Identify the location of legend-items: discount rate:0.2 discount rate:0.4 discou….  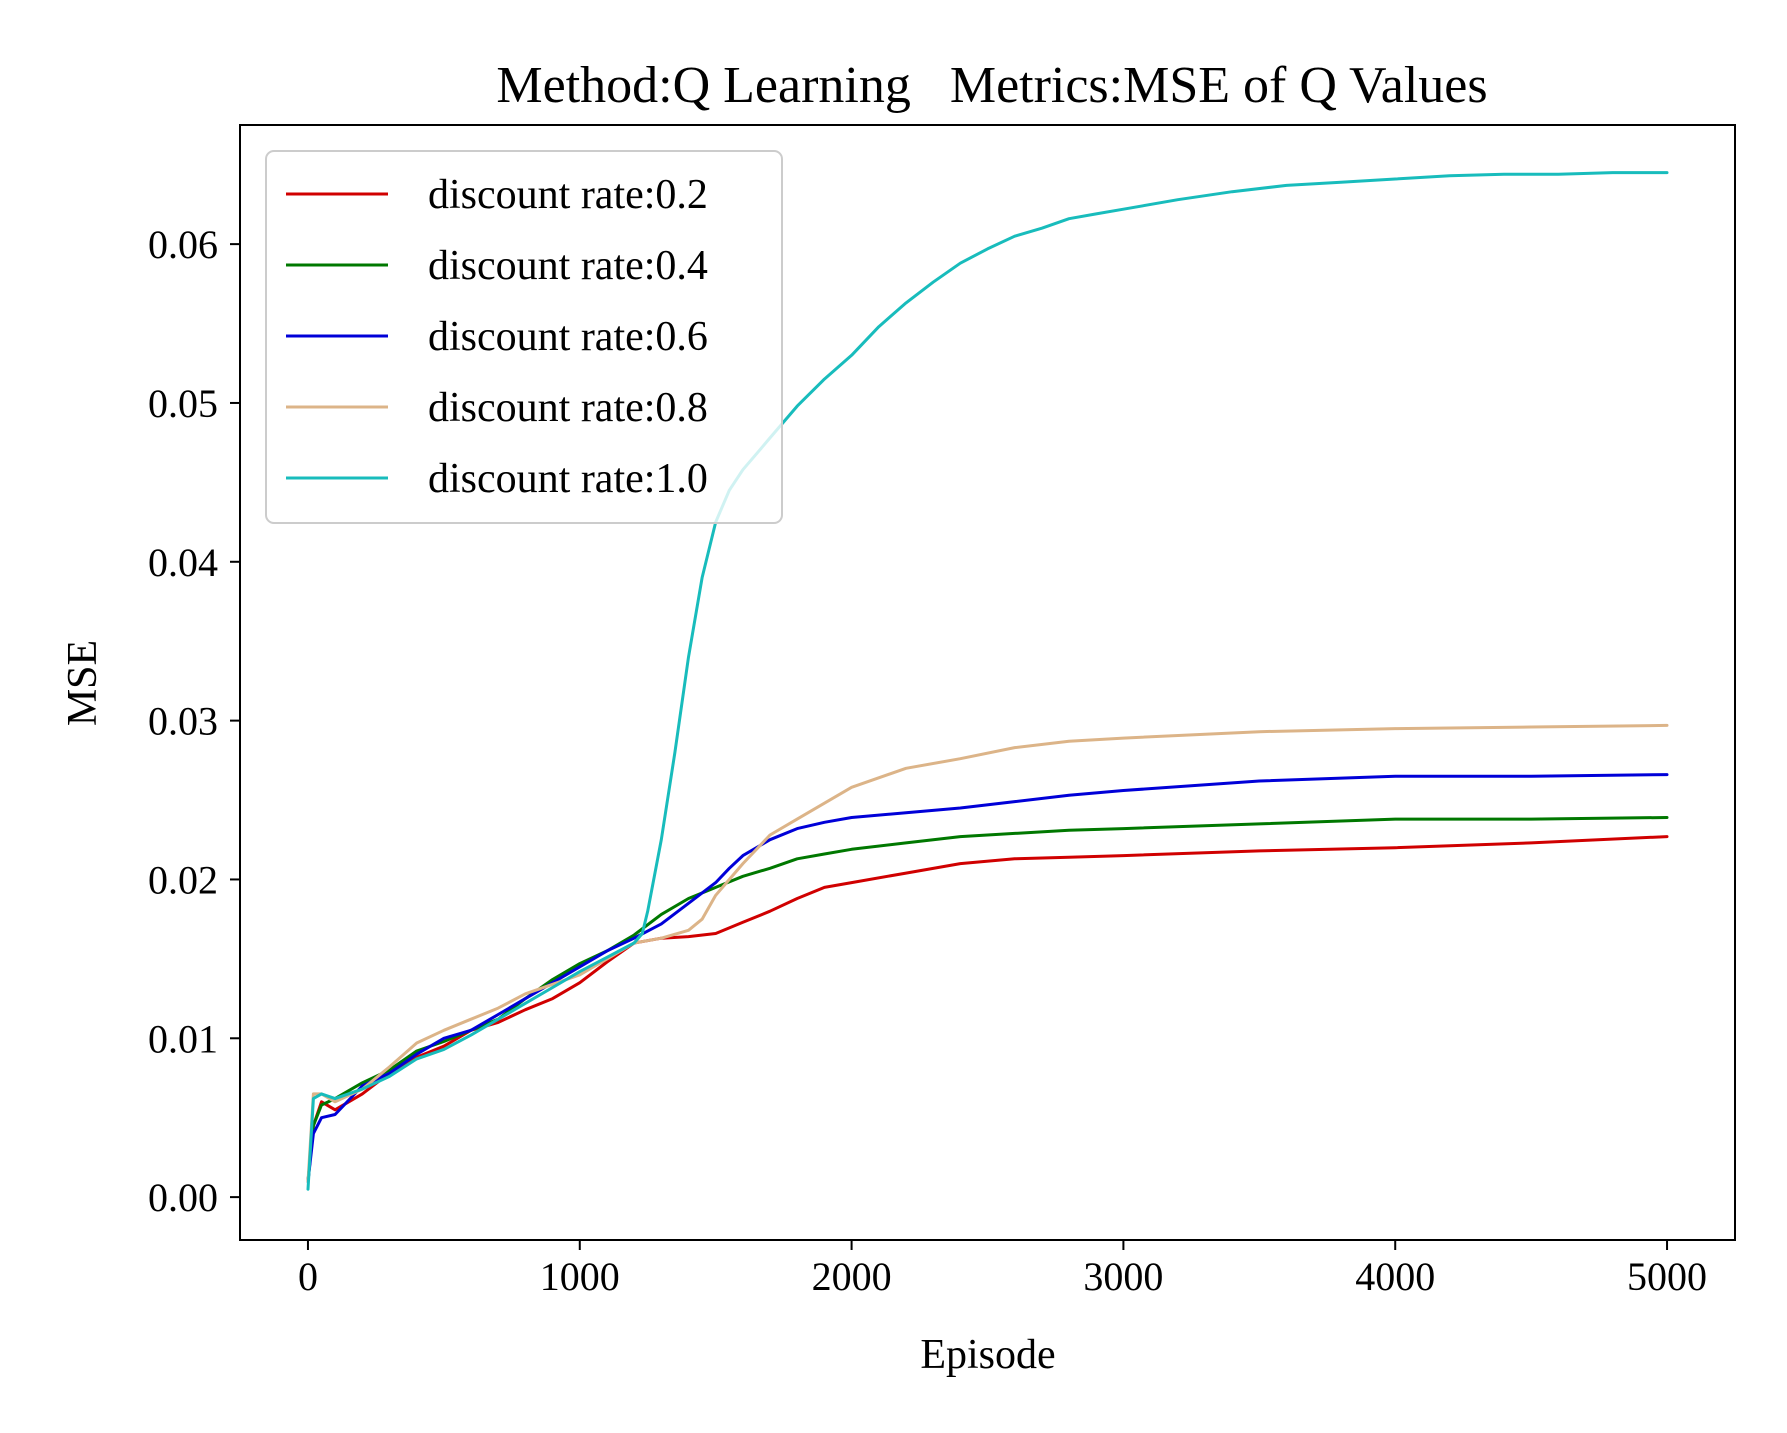
(497, 337).